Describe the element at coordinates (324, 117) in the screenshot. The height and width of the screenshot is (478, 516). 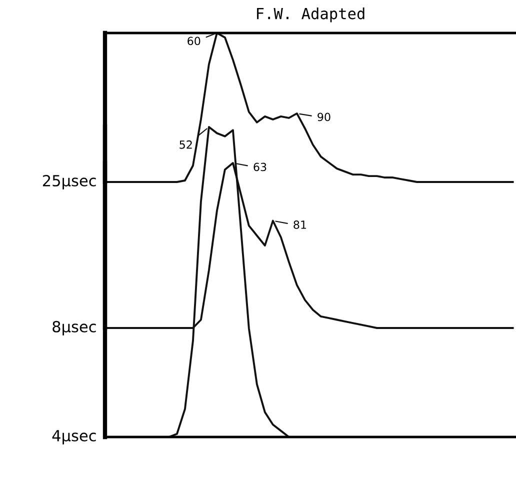
I see `annotation: 90` at that location.